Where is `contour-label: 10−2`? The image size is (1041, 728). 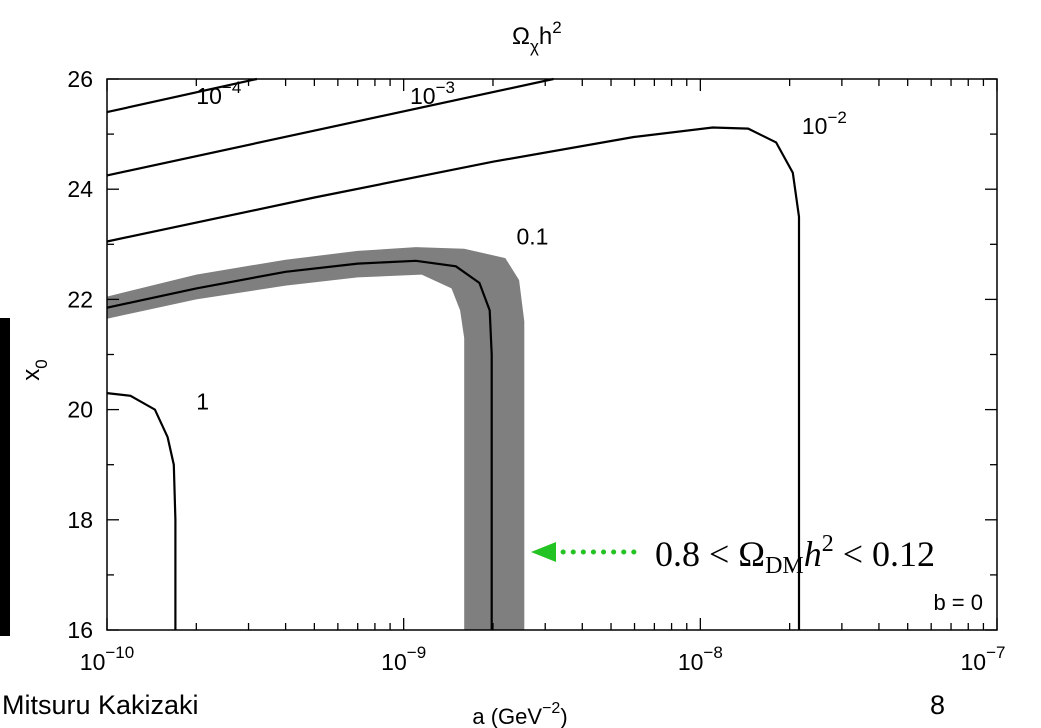 contour-label: 10−2 is located at coordinates (824, 123).